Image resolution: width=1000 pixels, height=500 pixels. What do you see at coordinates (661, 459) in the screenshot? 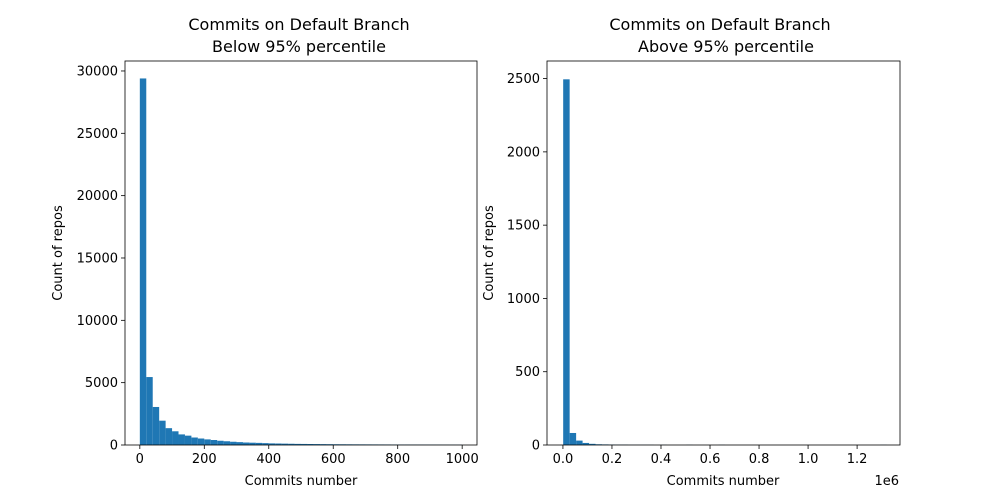
I see `x-tick-label: 0.4` at bounding box center [661, 459].